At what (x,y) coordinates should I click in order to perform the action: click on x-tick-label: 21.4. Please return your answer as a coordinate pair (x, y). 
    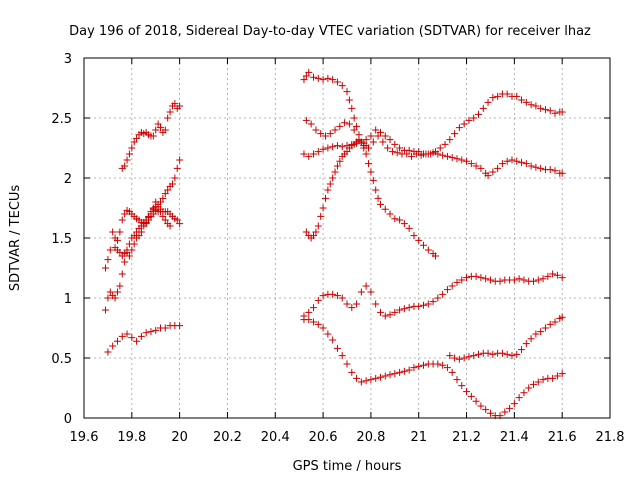
    Looking at the image, I should click on (514, 437).